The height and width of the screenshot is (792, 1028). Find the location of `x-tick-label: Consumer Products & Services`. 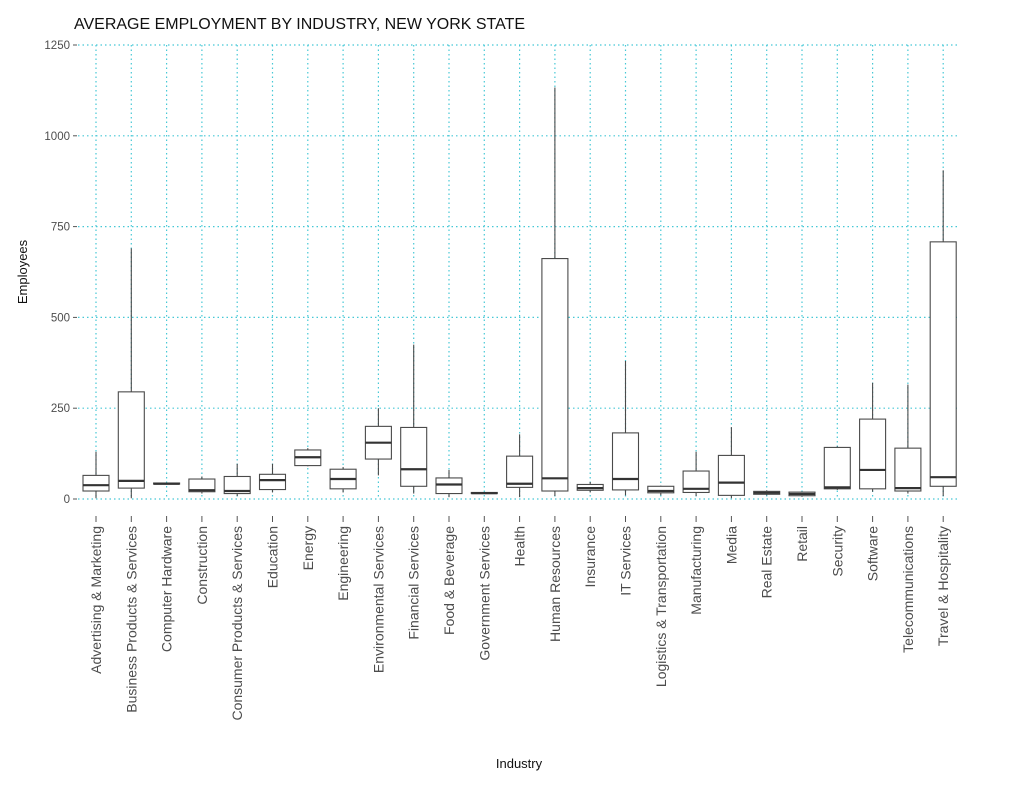

x-tick-label: Consumer Products & Services is located at coordinates (237, 623).